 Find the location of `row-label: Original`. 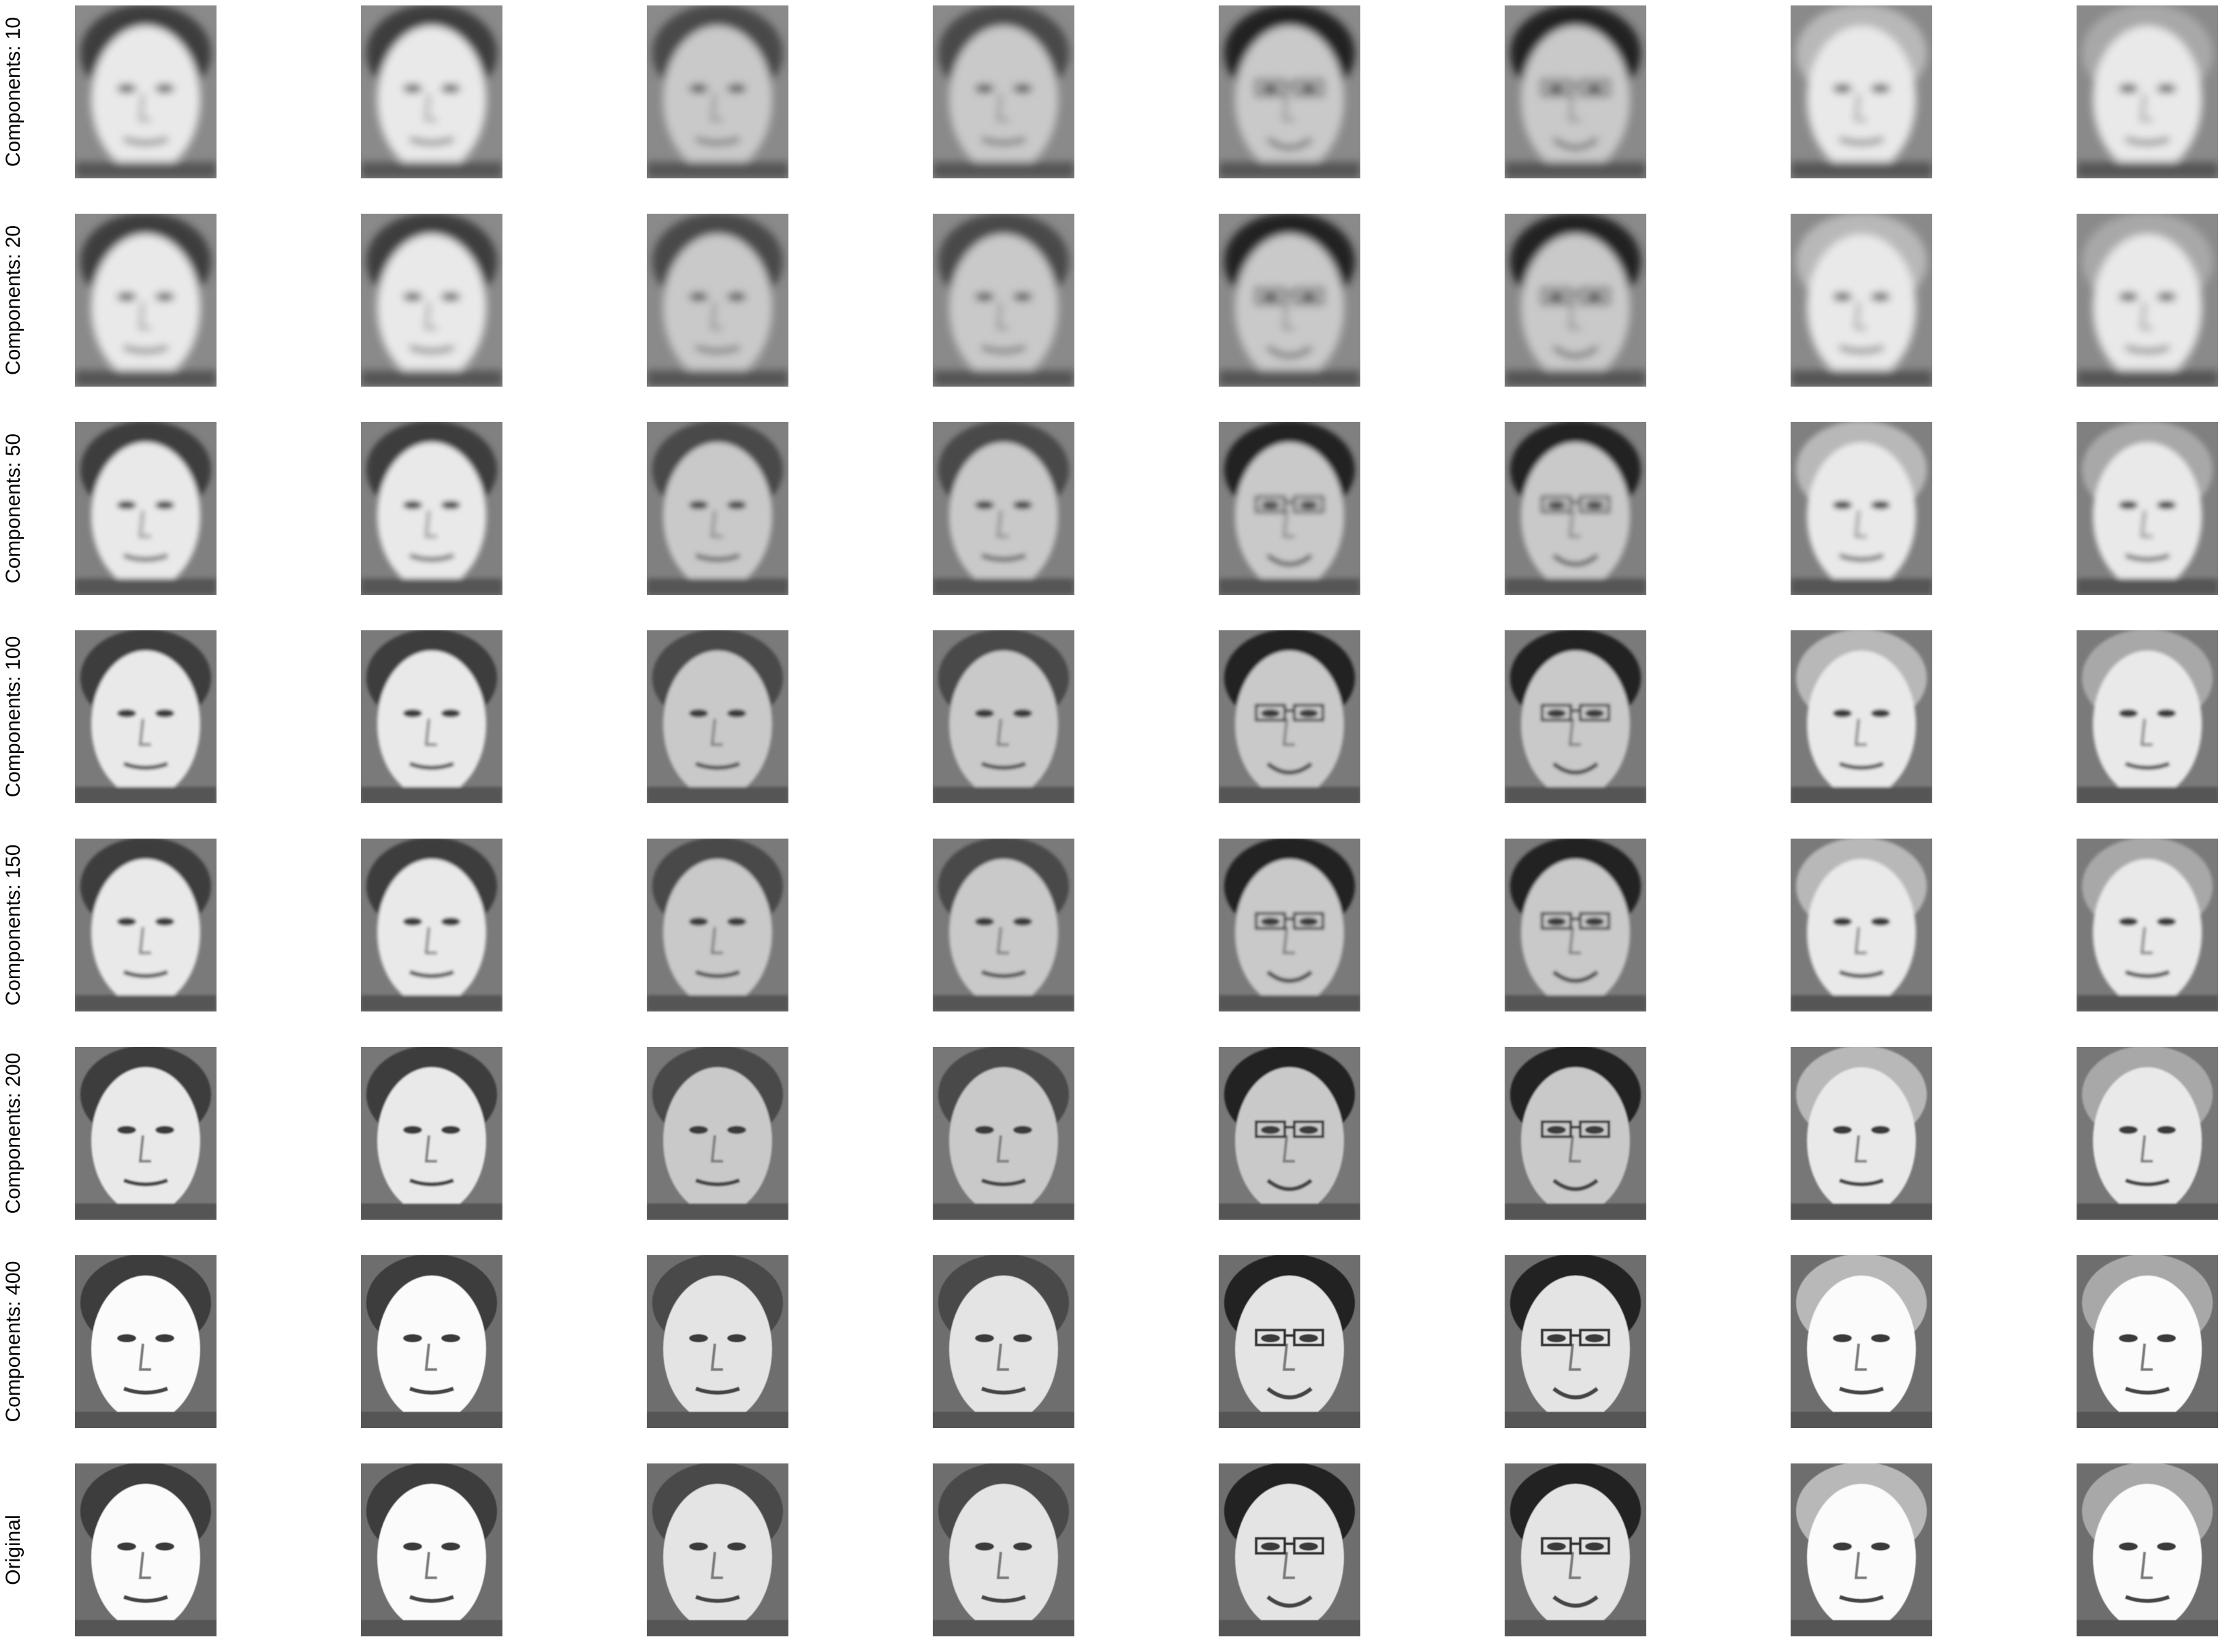

row-label: Original is located at coordinates (13, 1550).